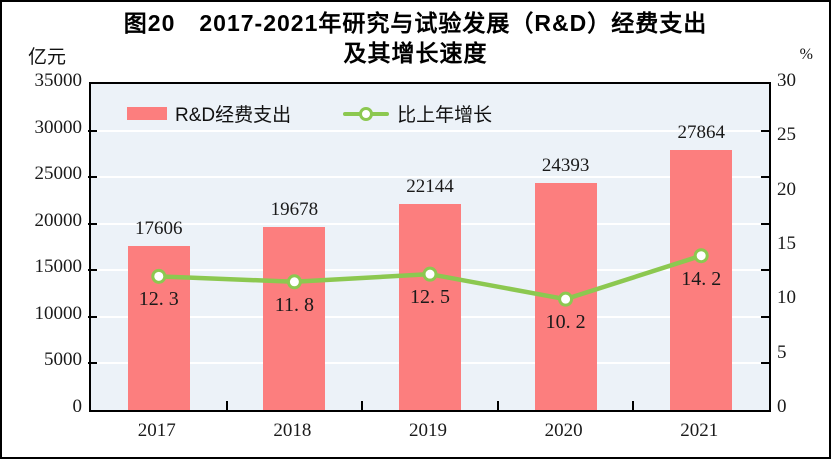 The image size is (831, 459). I want to click on y-tick-label-left: 5000, so click(63, 360).